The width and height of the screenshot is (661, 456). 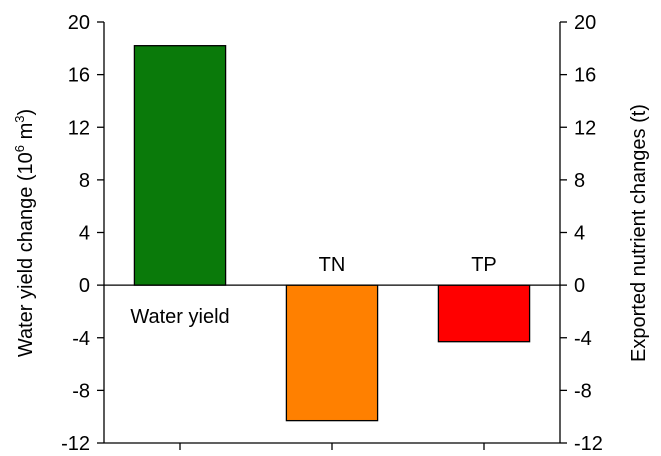 What do you see at coordinates (19, 148) in the screenshot?
I see `left-axis-title-exponent-1: 6` at bounding box center [19, 148].